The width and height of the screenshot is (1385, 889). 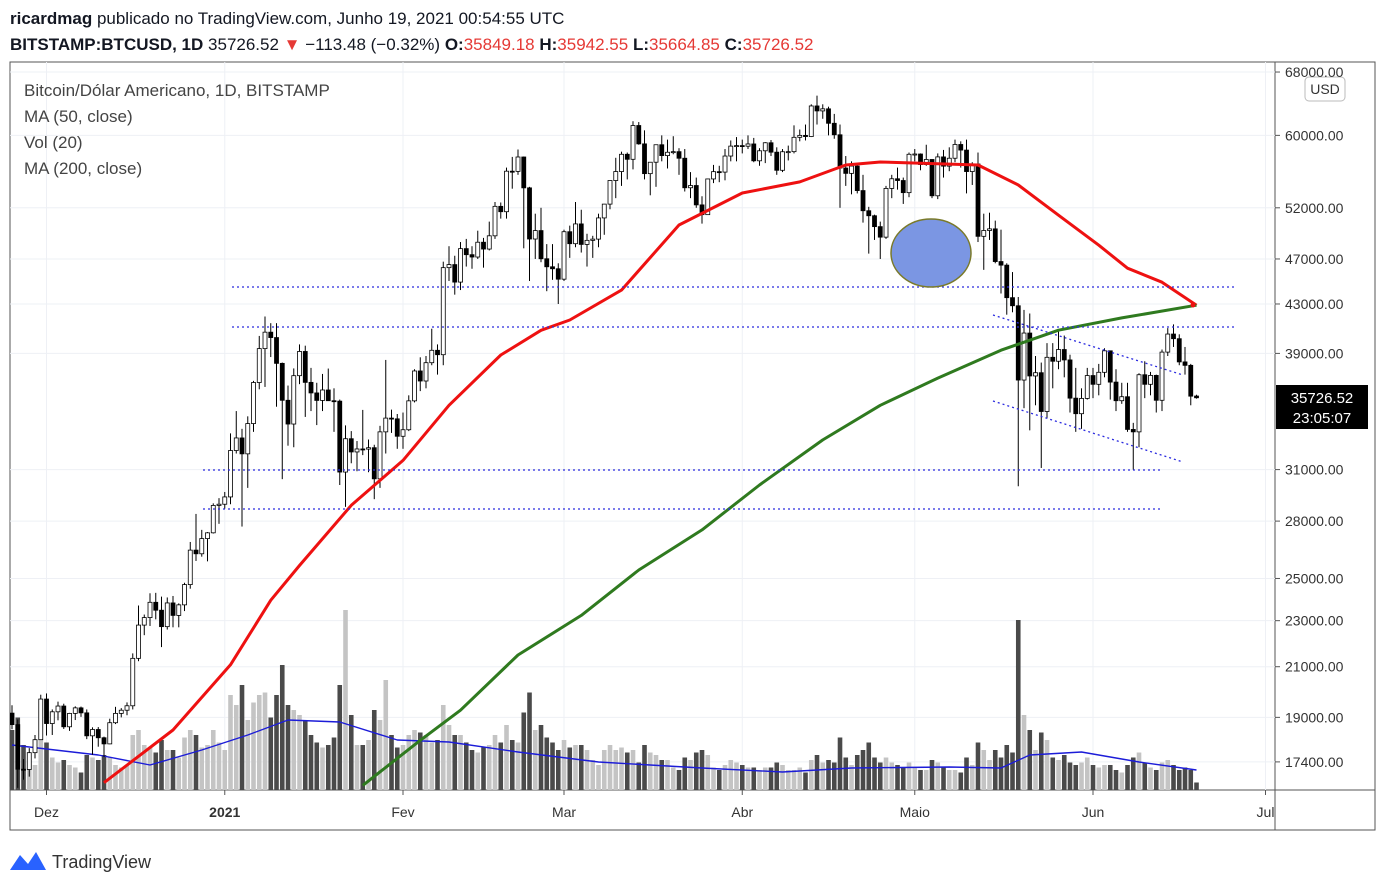 What do you see at coordinates (1193, 305) in the screenshot?
I see `ma-end-dot` at bounding box center [1193, 305].